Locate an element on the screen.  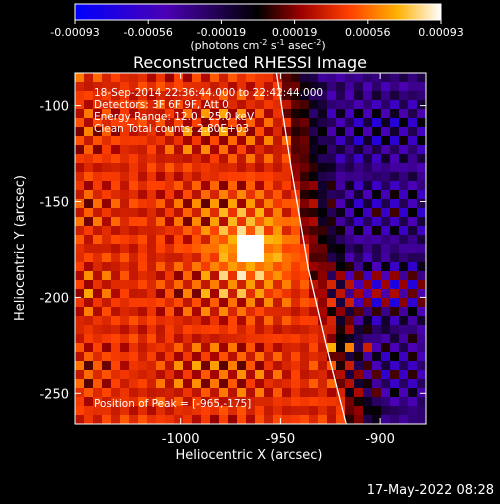
peak-position-label: Position of Peak = [-965,-175] is located at coordinates (172, 404).